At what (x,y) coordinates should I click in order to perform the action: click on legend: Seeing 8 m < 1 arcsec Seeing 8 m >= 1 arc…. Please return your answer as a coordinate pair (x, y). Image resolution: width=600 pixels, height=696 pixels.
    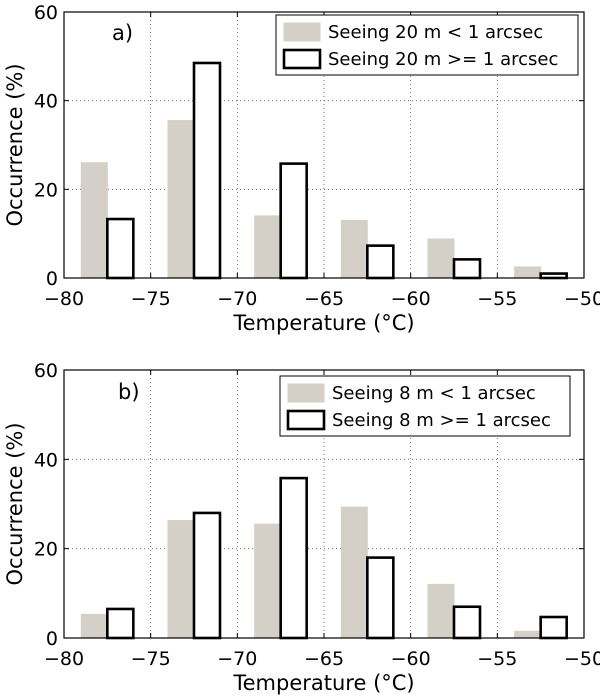
    Looking at the image, I should click on (425, 406).